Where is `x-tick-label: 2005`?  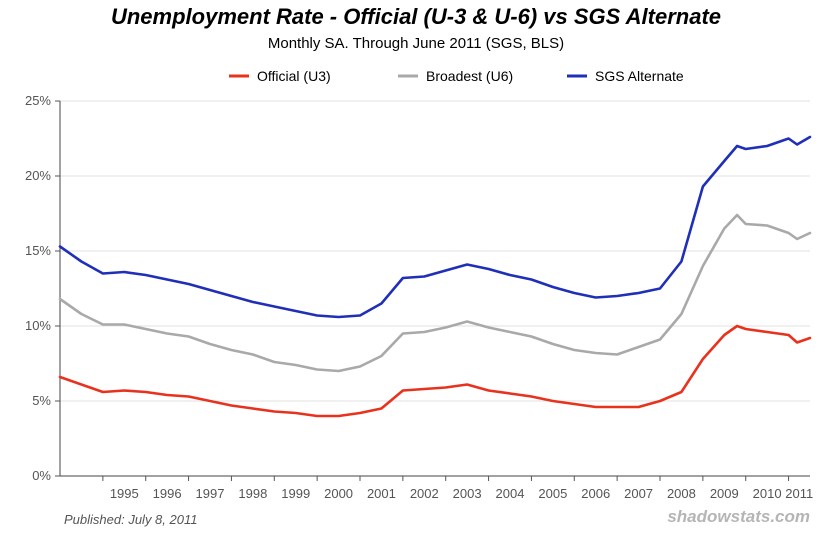
x-tick-label: 2005 is located at coordinates (552, 493).